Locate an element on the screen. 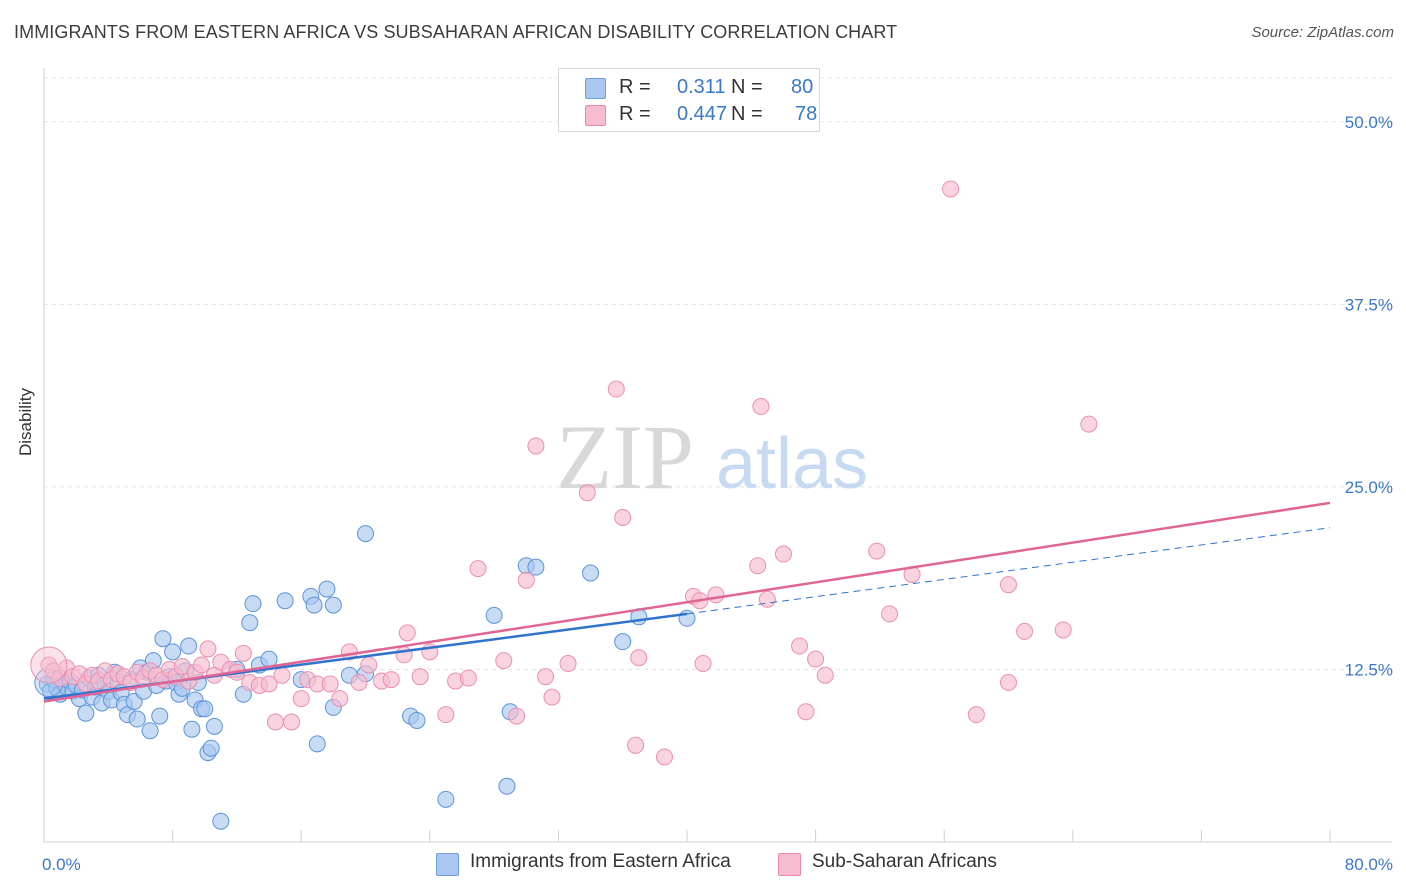 The height and width of the screenshot is (892, 1406). bottom-legend-label-subsaharan: Sub-Saharan Africans is located at coordinates (904, 861).